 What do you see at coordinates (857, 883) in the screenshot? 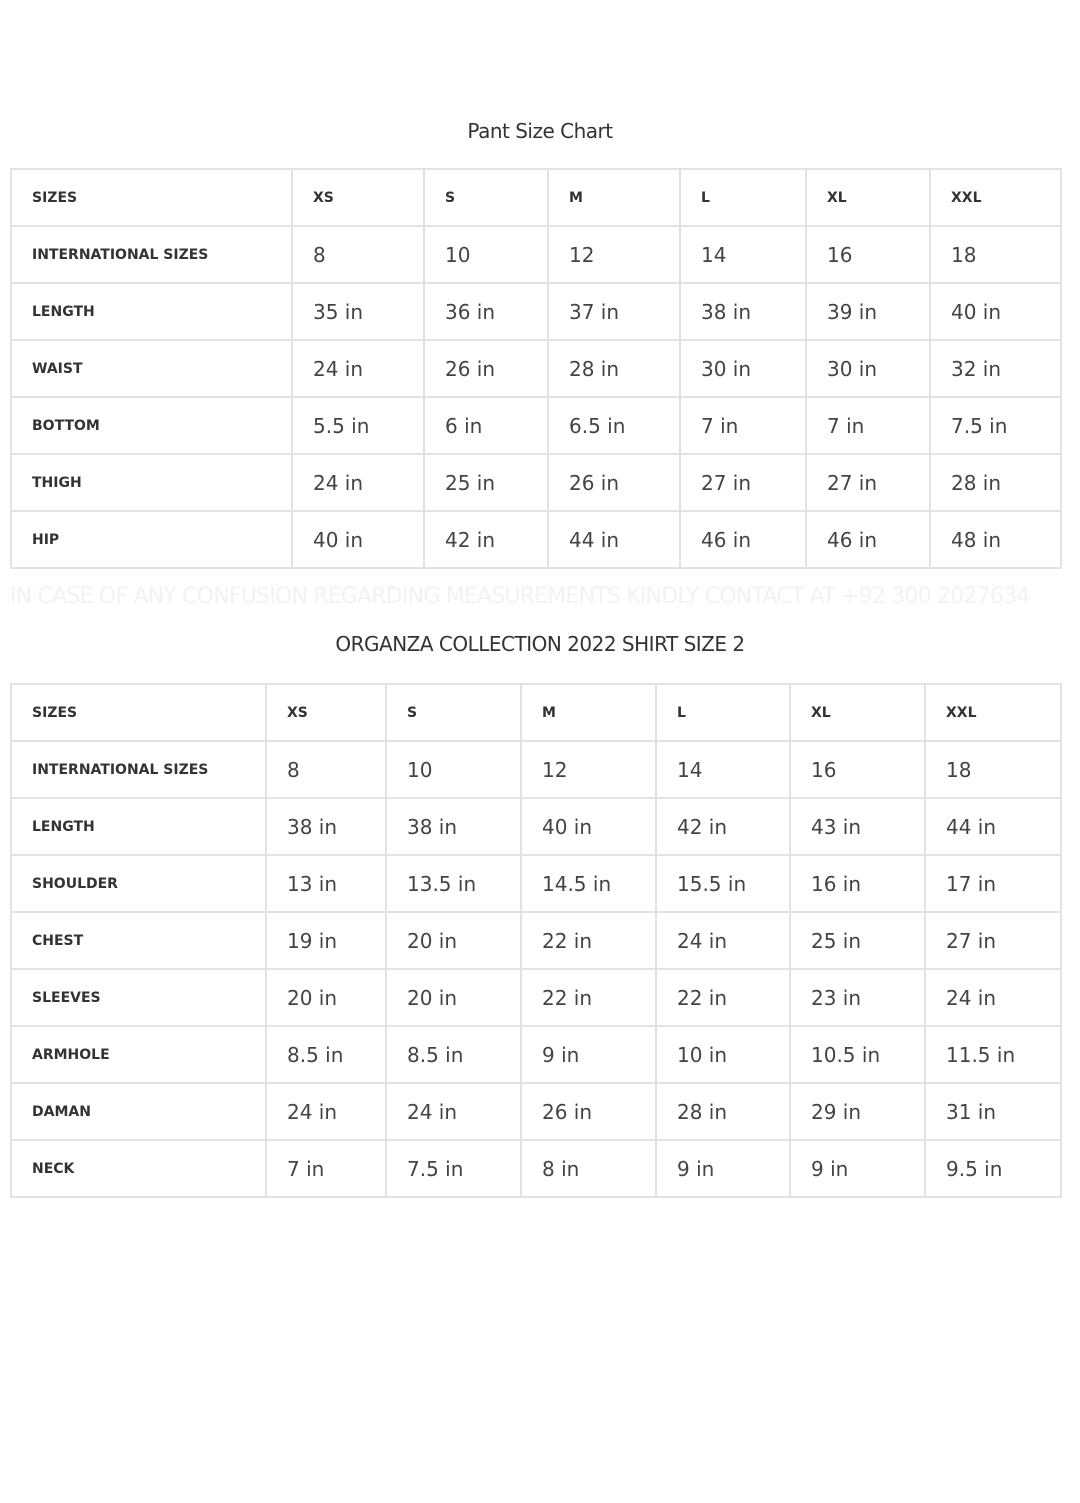
I see `measurement-cell: 16 in` at bounding box center [857, 883].